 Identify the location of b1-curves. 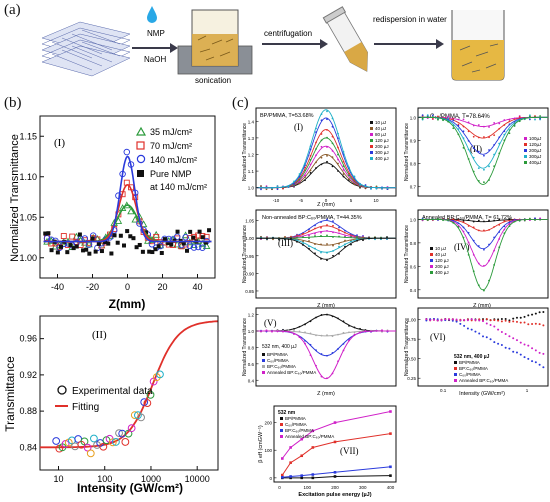
(127, 199).